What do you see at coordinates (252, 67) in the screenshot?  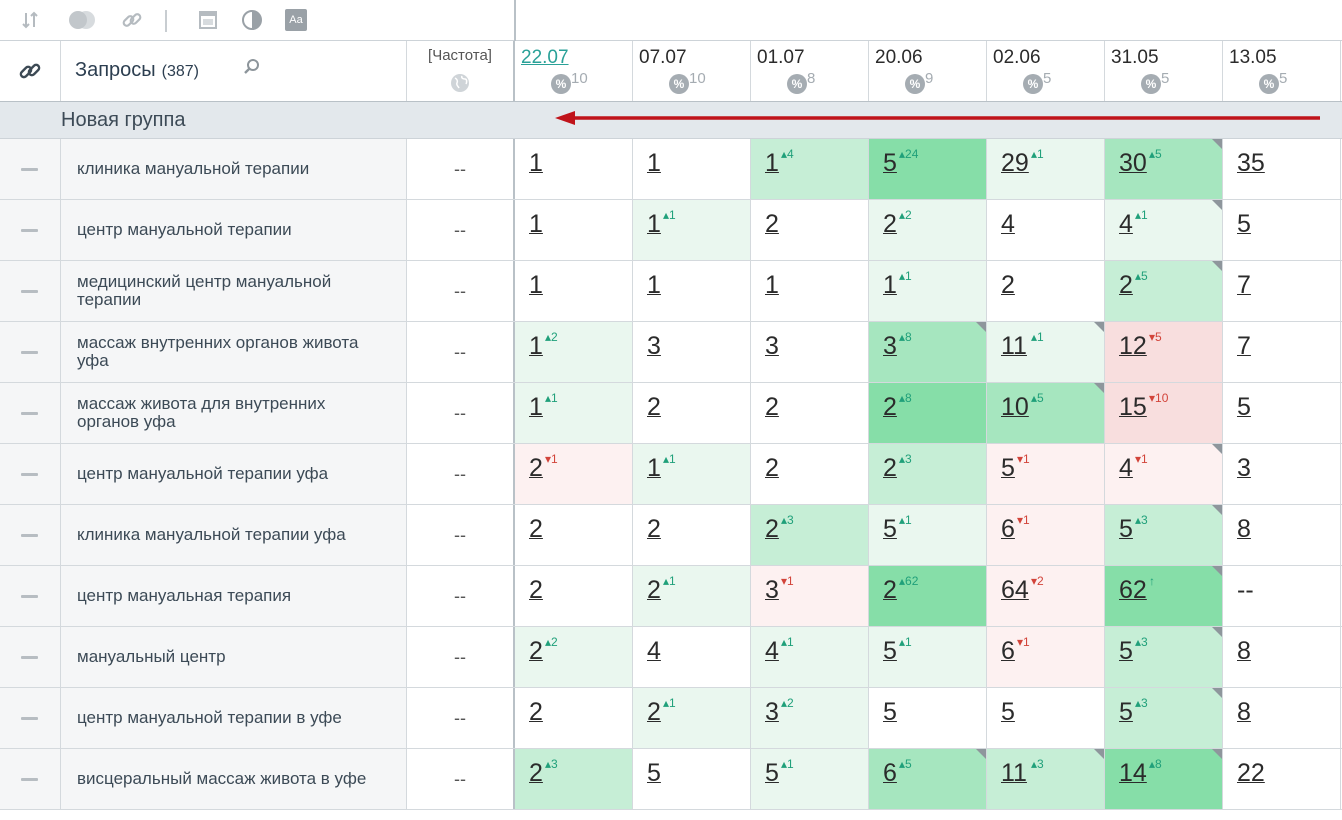 I see `search-icon` at bounding box center [252, 67].